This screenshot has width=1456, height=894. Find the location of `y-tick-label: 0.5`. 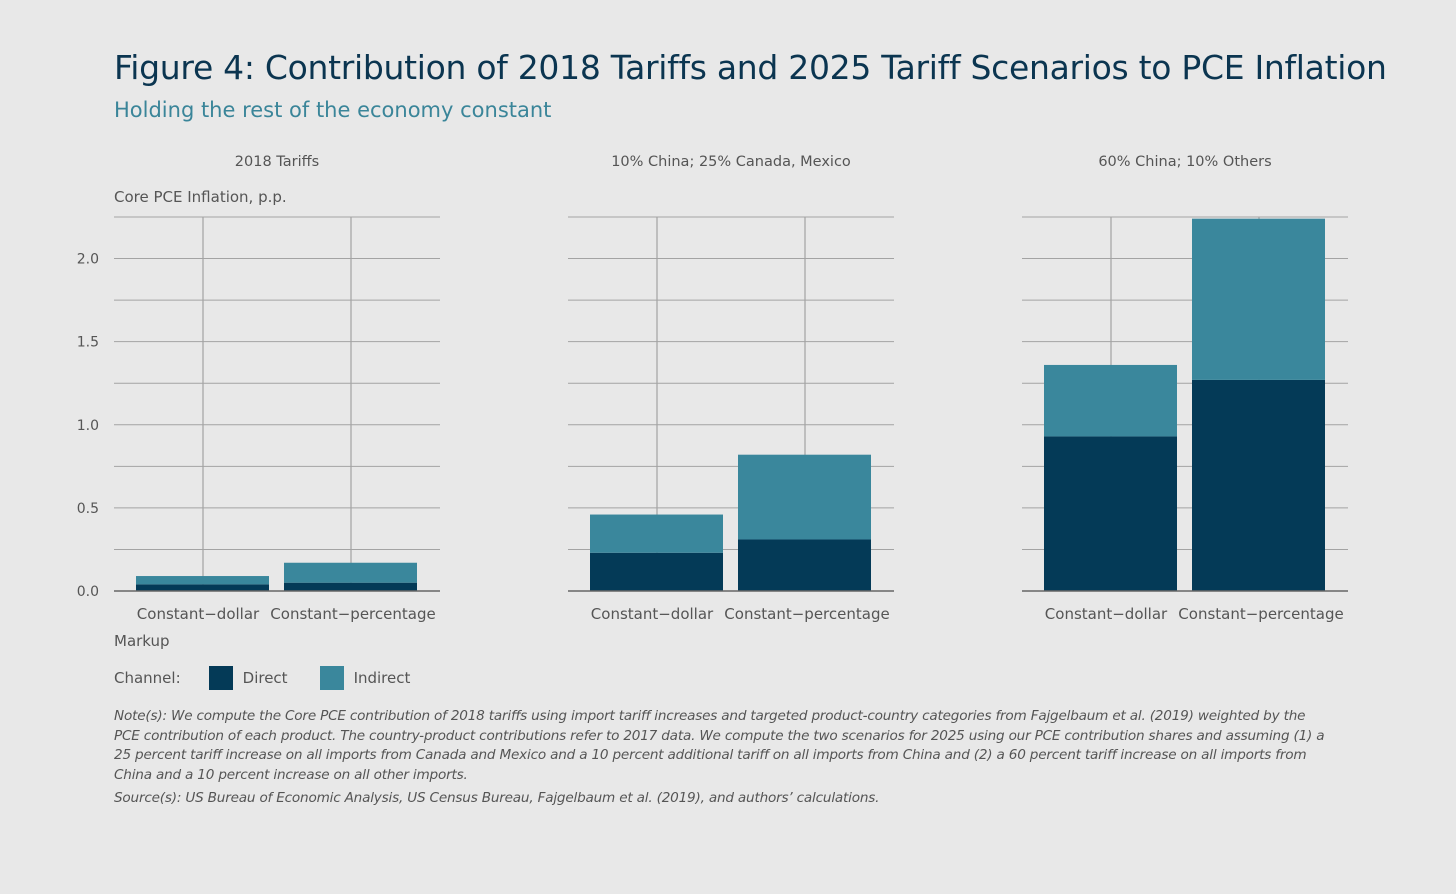

y-tick-label: 0.5 is located at coordinates (88, 509).